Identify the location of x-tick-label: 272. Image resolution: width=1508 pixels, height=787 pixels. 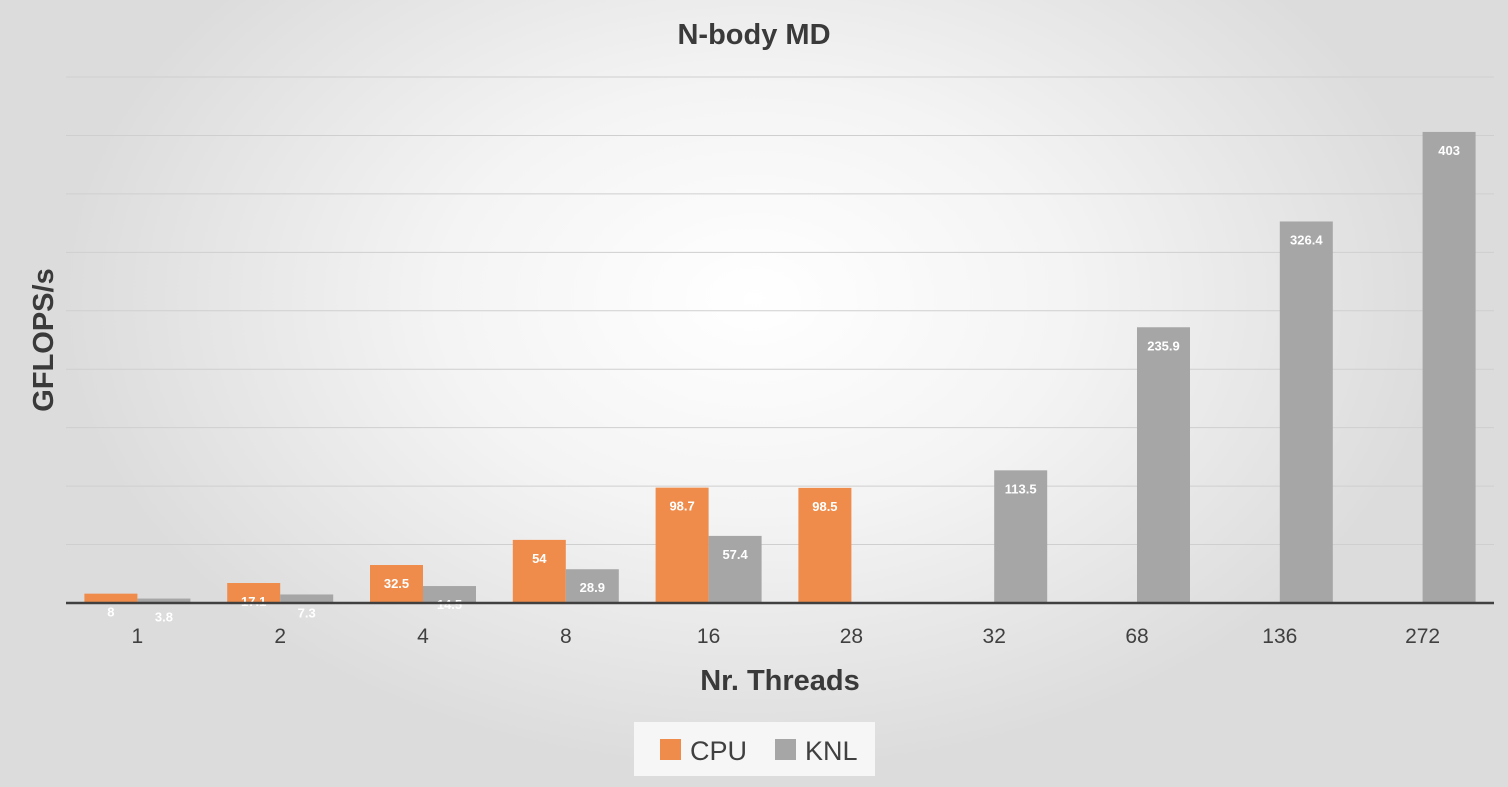
(1422, 636).